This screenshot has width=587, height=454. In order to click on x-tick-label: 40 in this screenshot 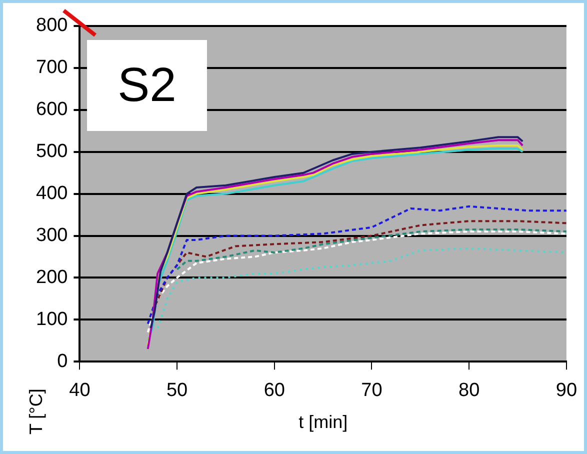, I will do `click(79, 391)`.